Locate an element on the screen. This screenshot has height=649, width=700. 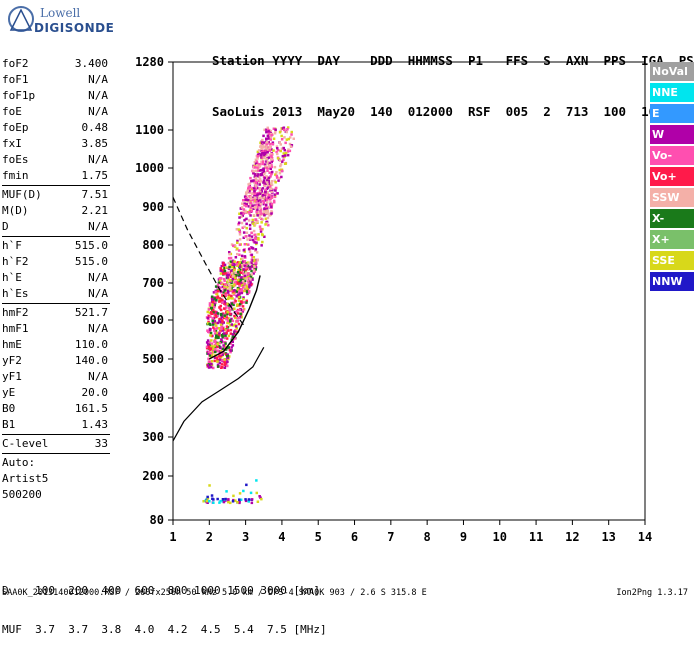
x-tick-label: 11 is located at coordinates (536, 537).